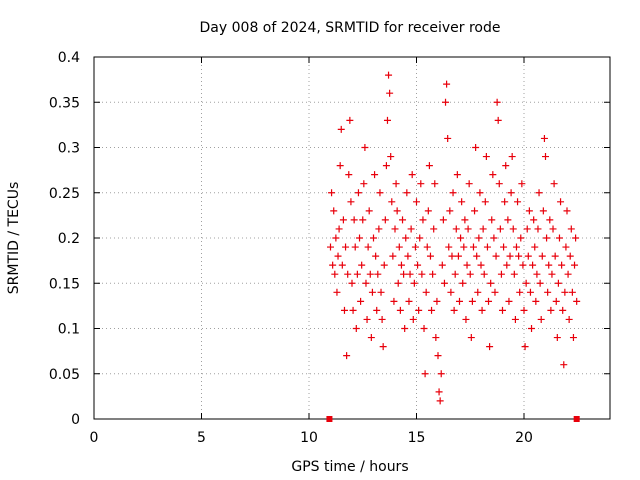  I want to click on y-tick-label: 0.2, so click(69, 239).